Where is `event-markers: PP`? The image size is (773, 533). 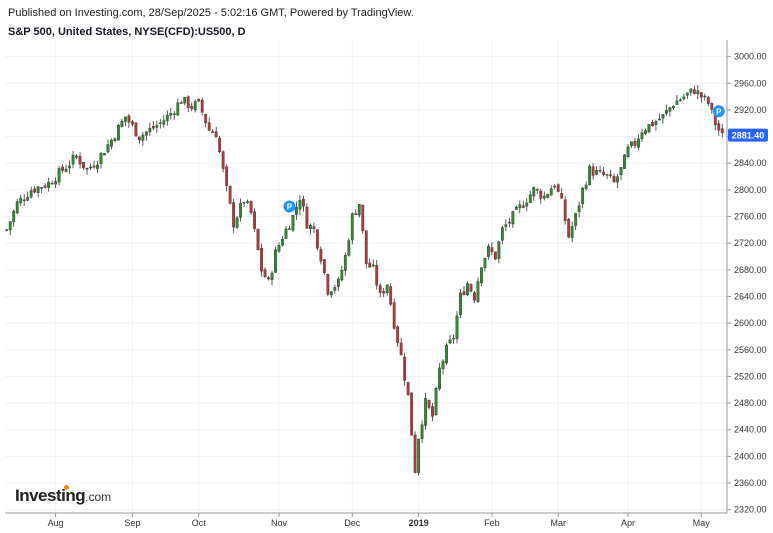 event-markers: PP is located at coordinates (504, 159).